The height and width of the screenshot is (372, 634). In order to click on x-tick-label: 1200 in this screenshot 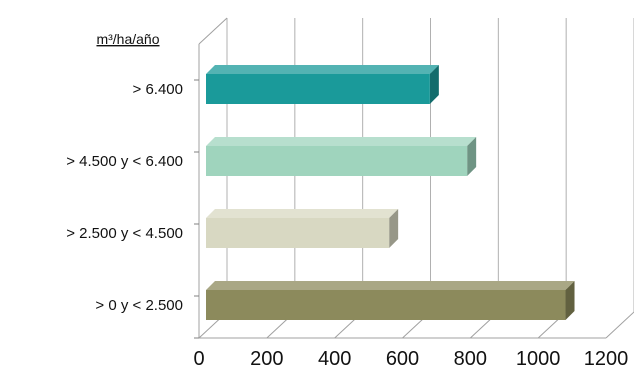, I will do `click(606, 359)`.